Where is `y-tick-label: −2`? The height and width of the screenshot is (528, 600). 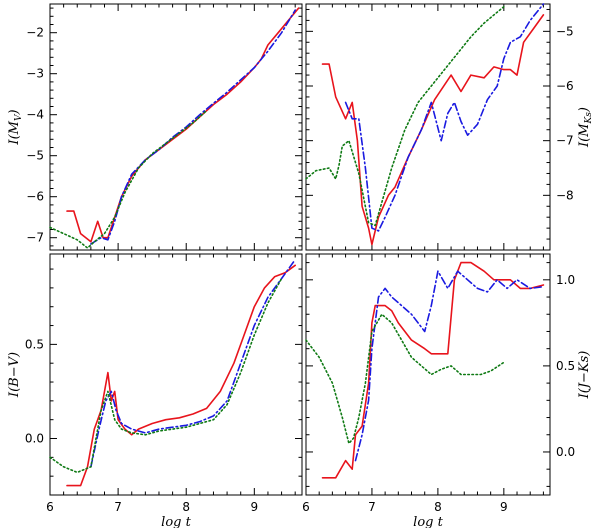 y-tick-label: −2 is located at coordinates (35, 33).